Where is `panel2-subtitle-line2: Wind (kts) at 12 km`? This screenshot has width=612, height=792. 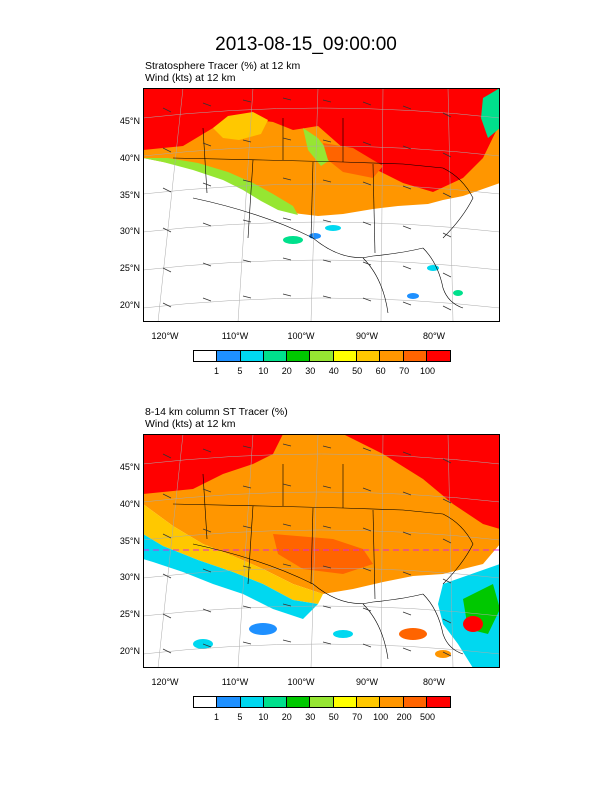 panel2-subtitle-line2: Wind (kts) at 12 km is located at coordinates (190, 424).